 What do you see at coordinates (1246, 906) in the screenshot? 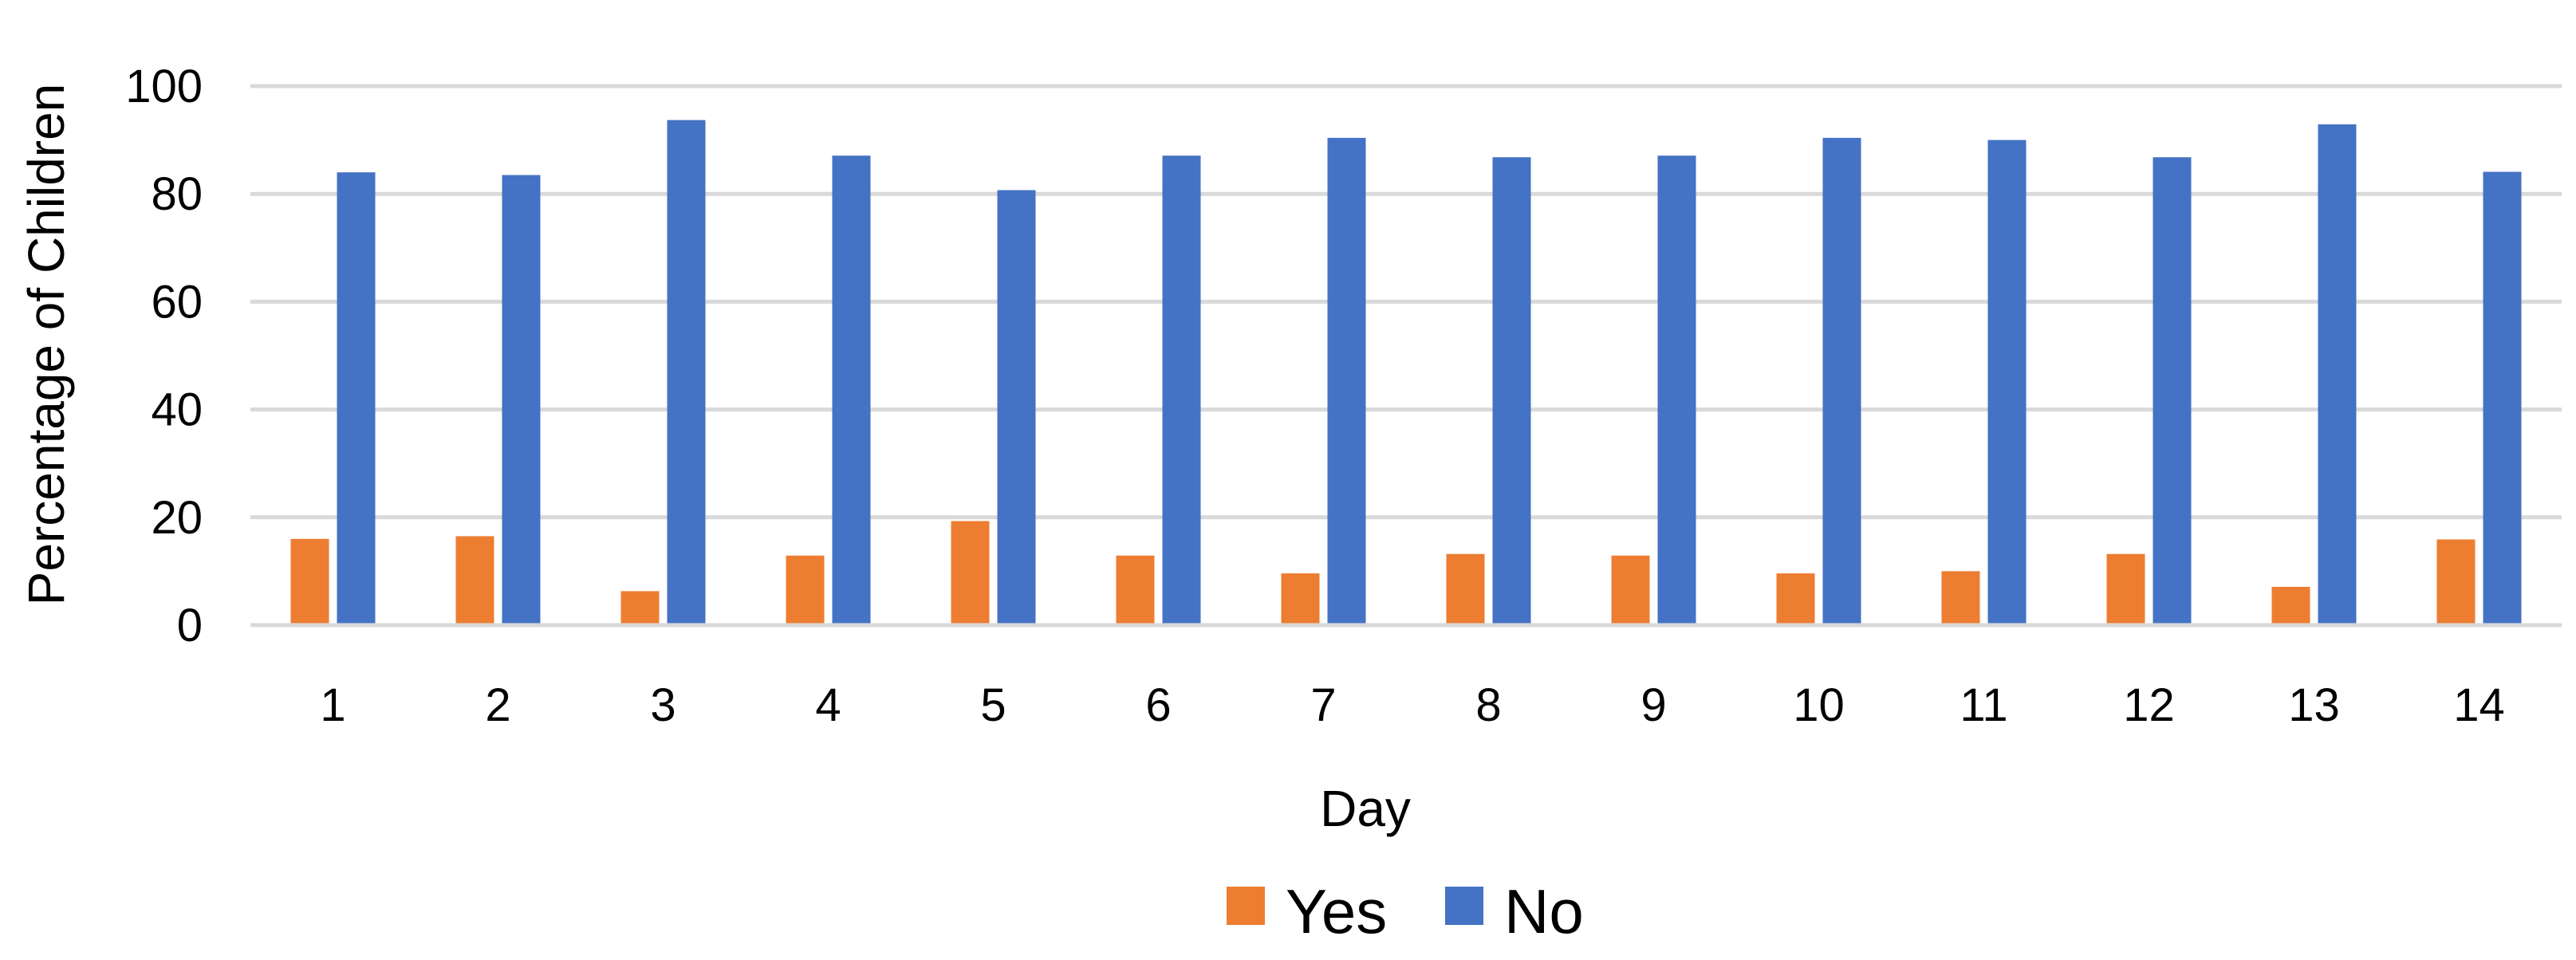
I see `legend-swatch-yes` at bounding box center [1246, 906].